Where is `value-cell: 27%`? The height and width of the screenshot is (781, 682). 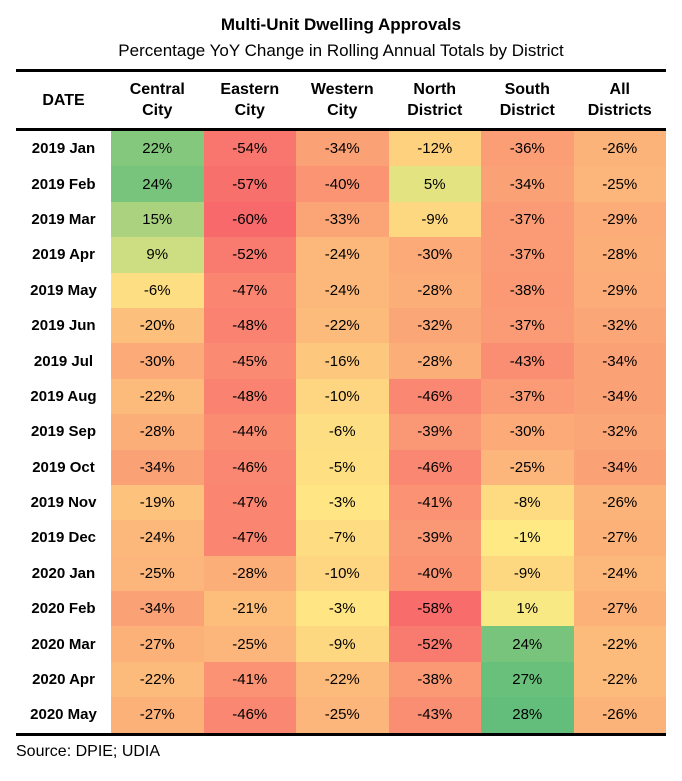
value-cell: 27% is located at coordinates (527, 679).